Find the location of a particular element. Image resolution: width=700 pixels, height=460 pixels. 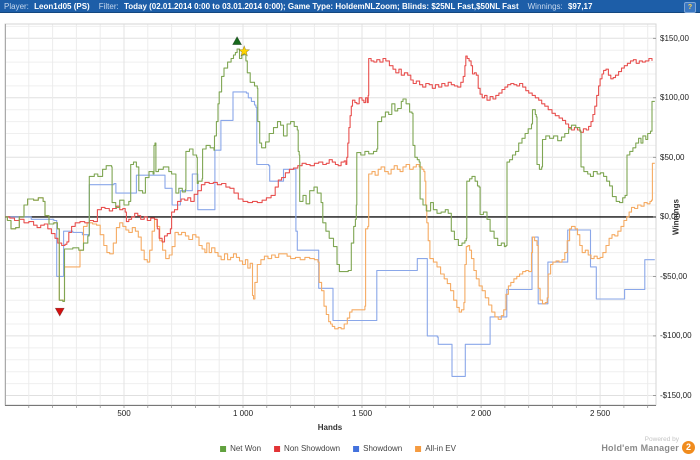

legend-item-non-showdown: Non Showdown is located at coordinates (307, 448).